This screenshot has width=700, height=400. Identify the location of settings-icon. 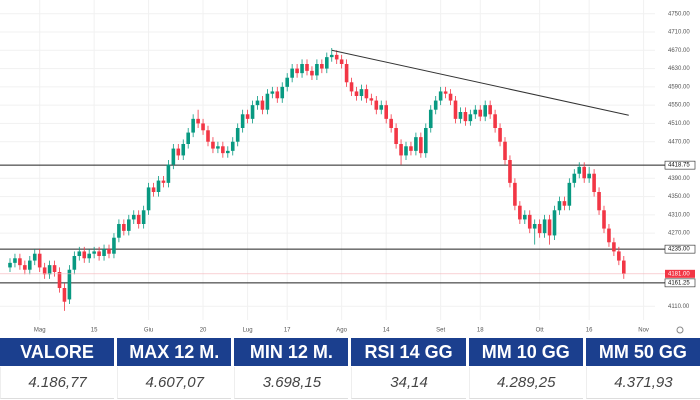
(680, 330).